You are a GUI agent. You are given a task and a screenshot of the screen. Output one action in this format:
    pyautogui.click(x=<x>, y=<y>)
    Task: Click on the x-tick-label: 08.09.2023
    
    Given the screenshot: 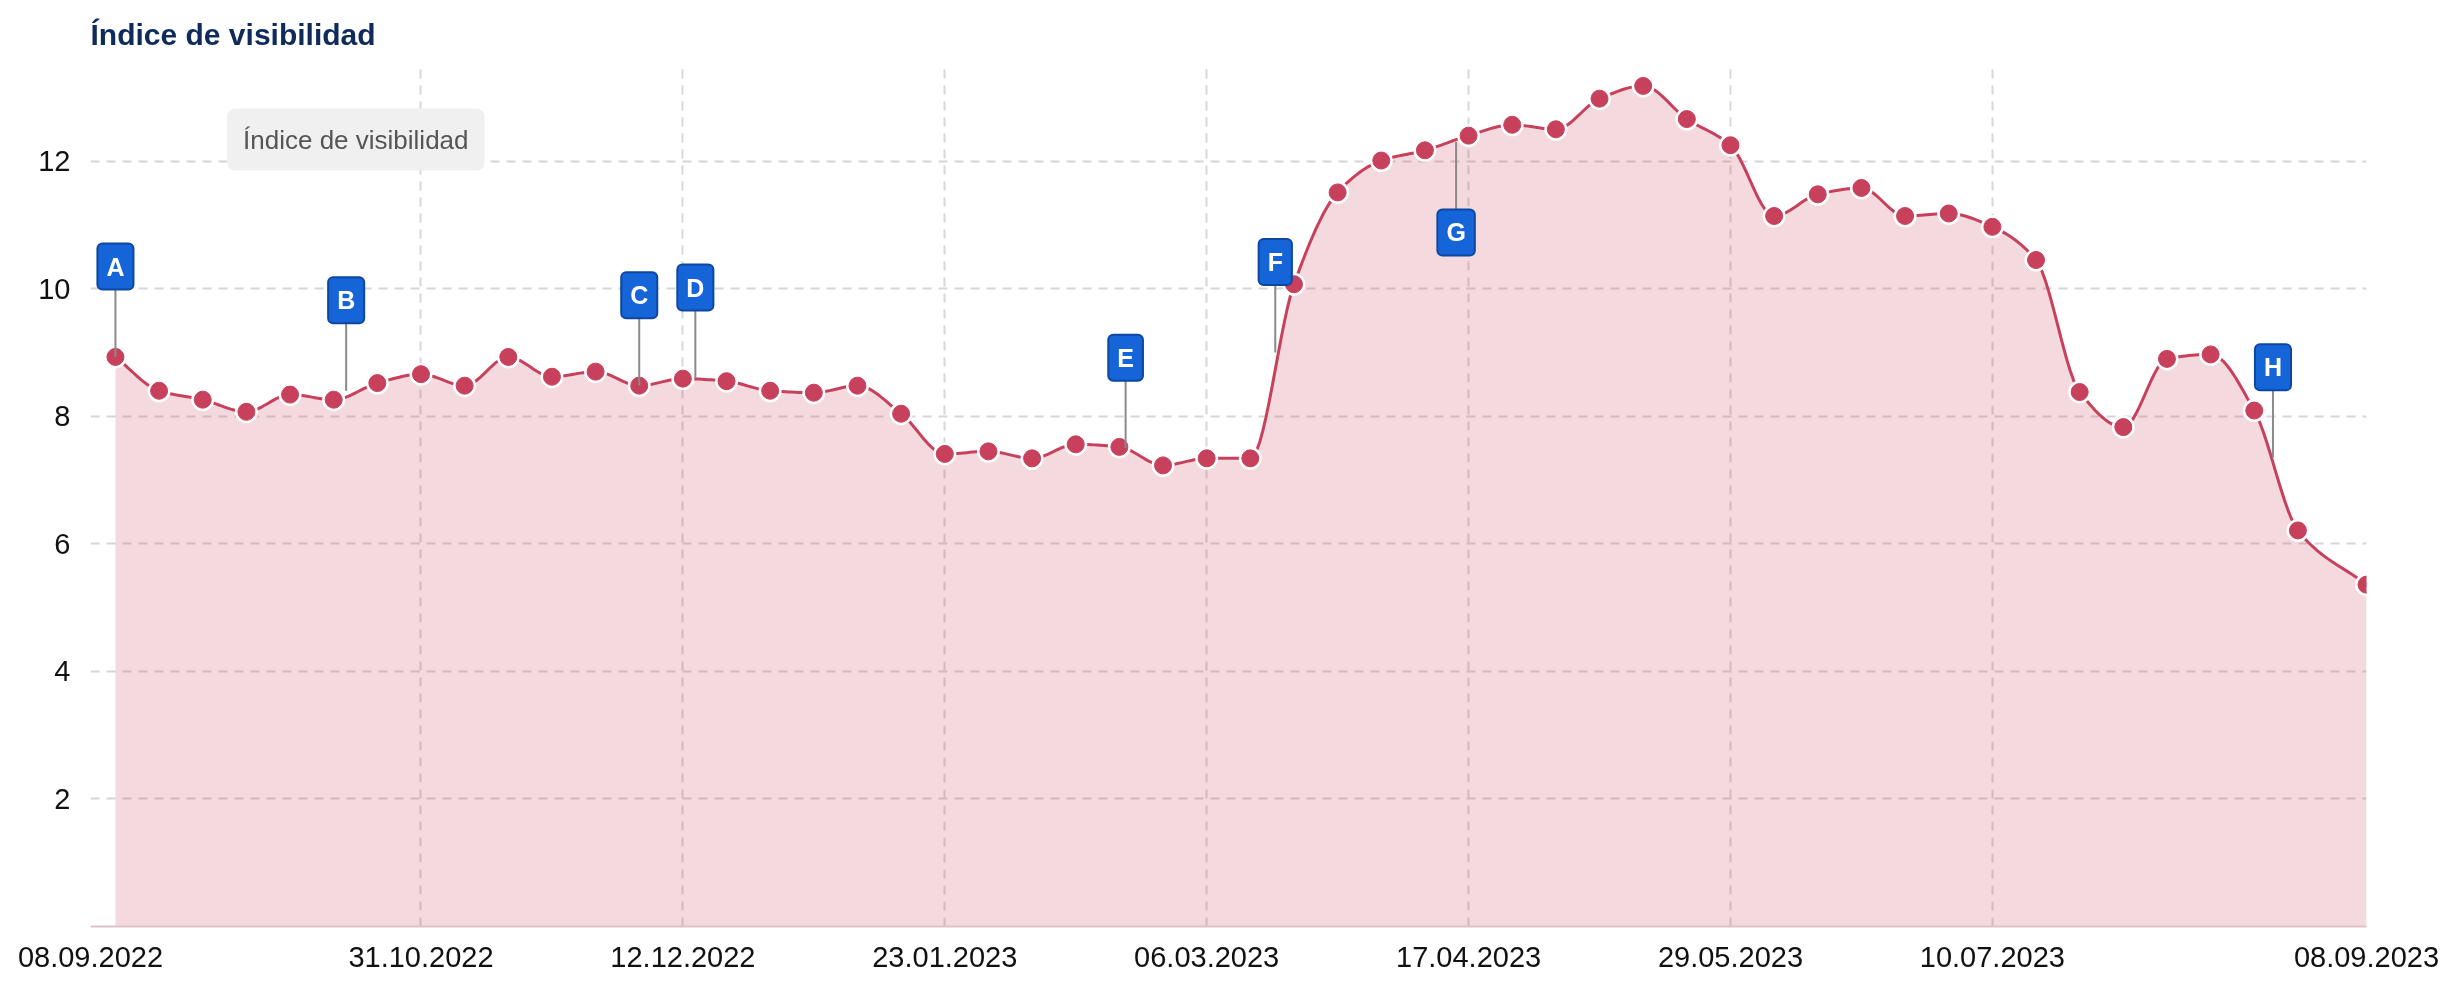 What is the action you would take?
    pyautogui.click(x=2366, y=956)
    